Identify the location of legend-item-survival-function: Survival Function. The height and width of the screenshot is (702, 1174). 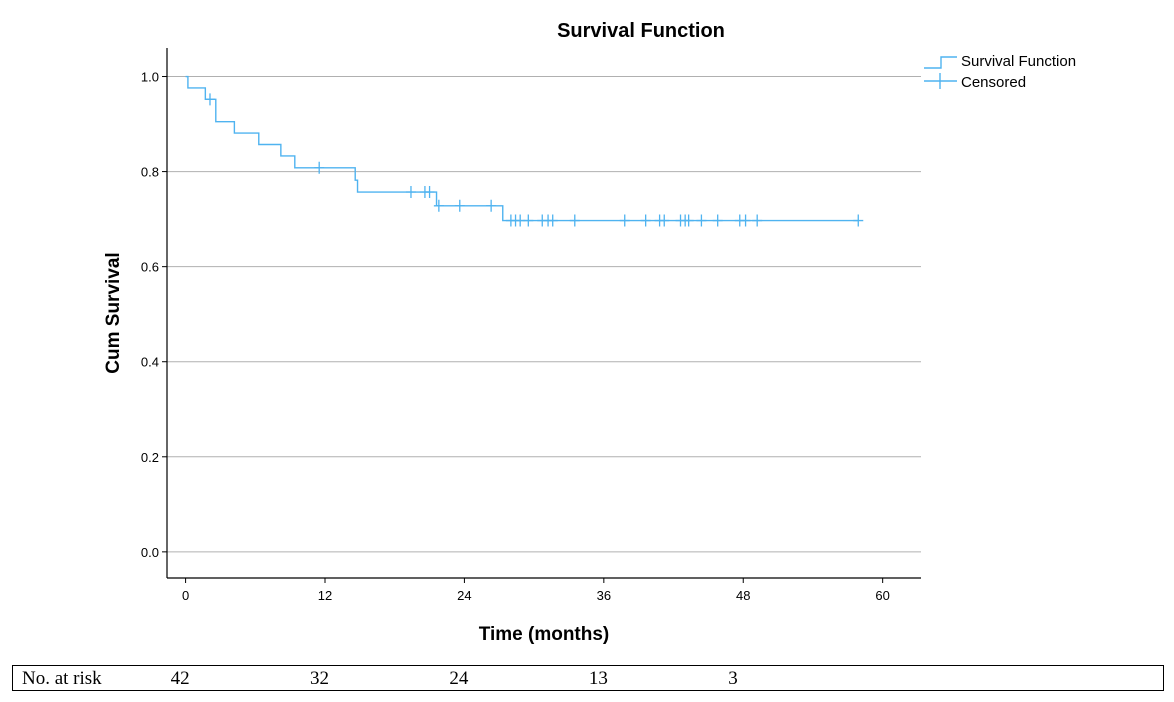
(1000, 61).